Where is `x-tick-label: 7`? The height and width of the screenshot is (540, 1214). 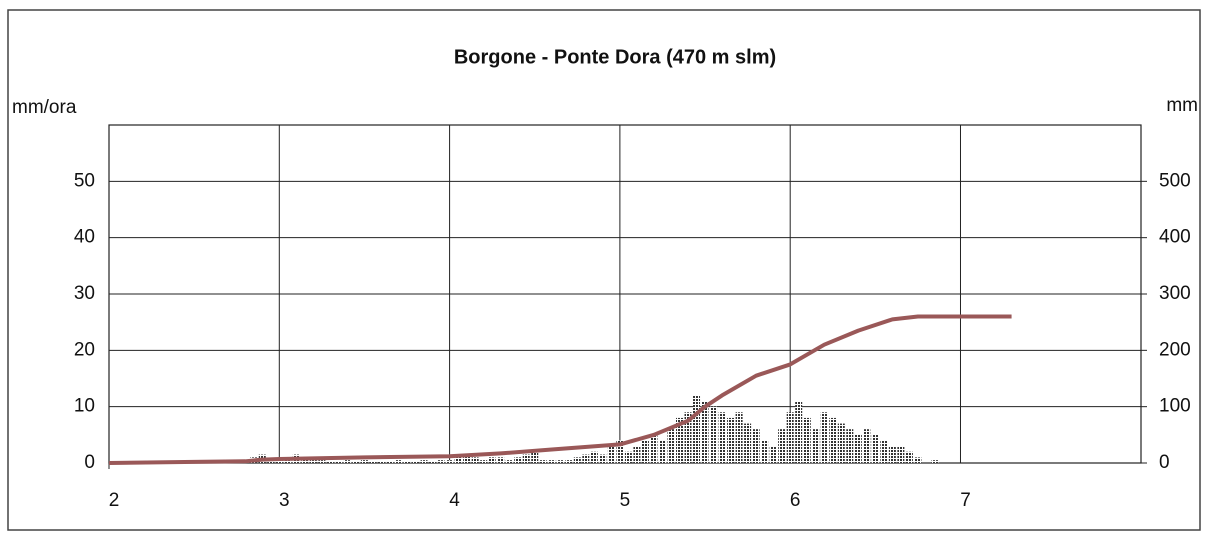 x-tick-label: 7 is located at coordinates (965, 500).